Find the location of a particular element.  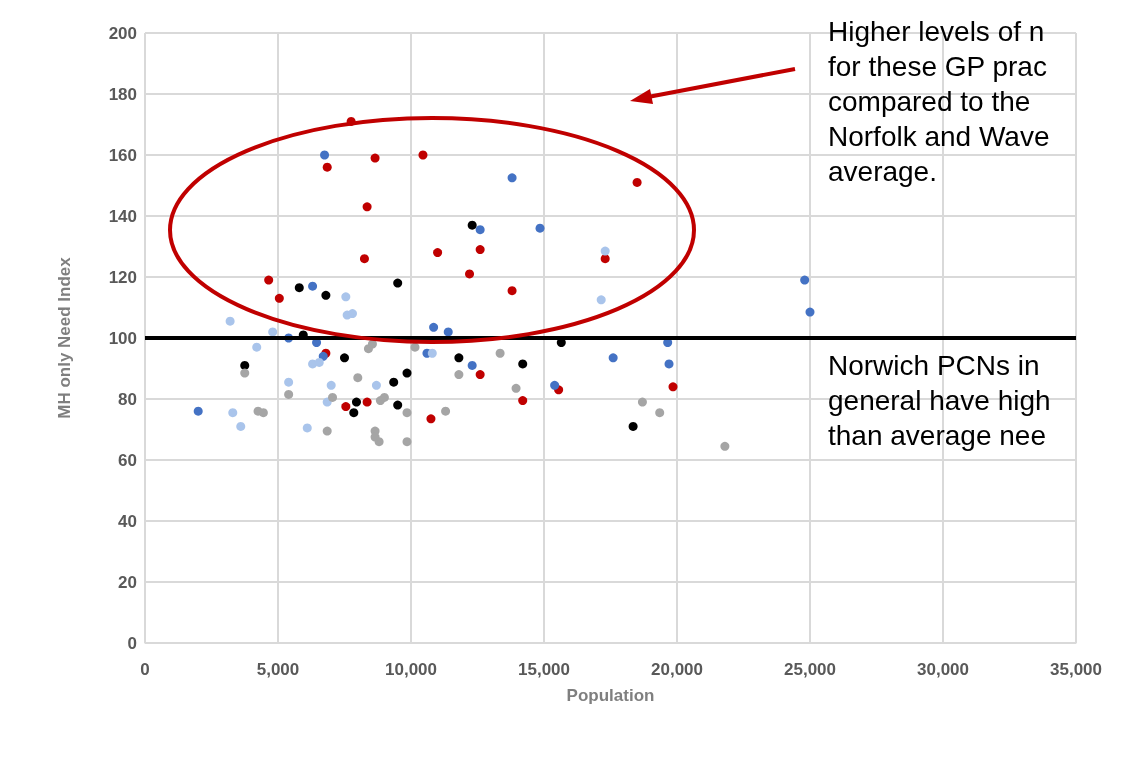

y-tick-label: 40 is located at coordinates (127, 521).